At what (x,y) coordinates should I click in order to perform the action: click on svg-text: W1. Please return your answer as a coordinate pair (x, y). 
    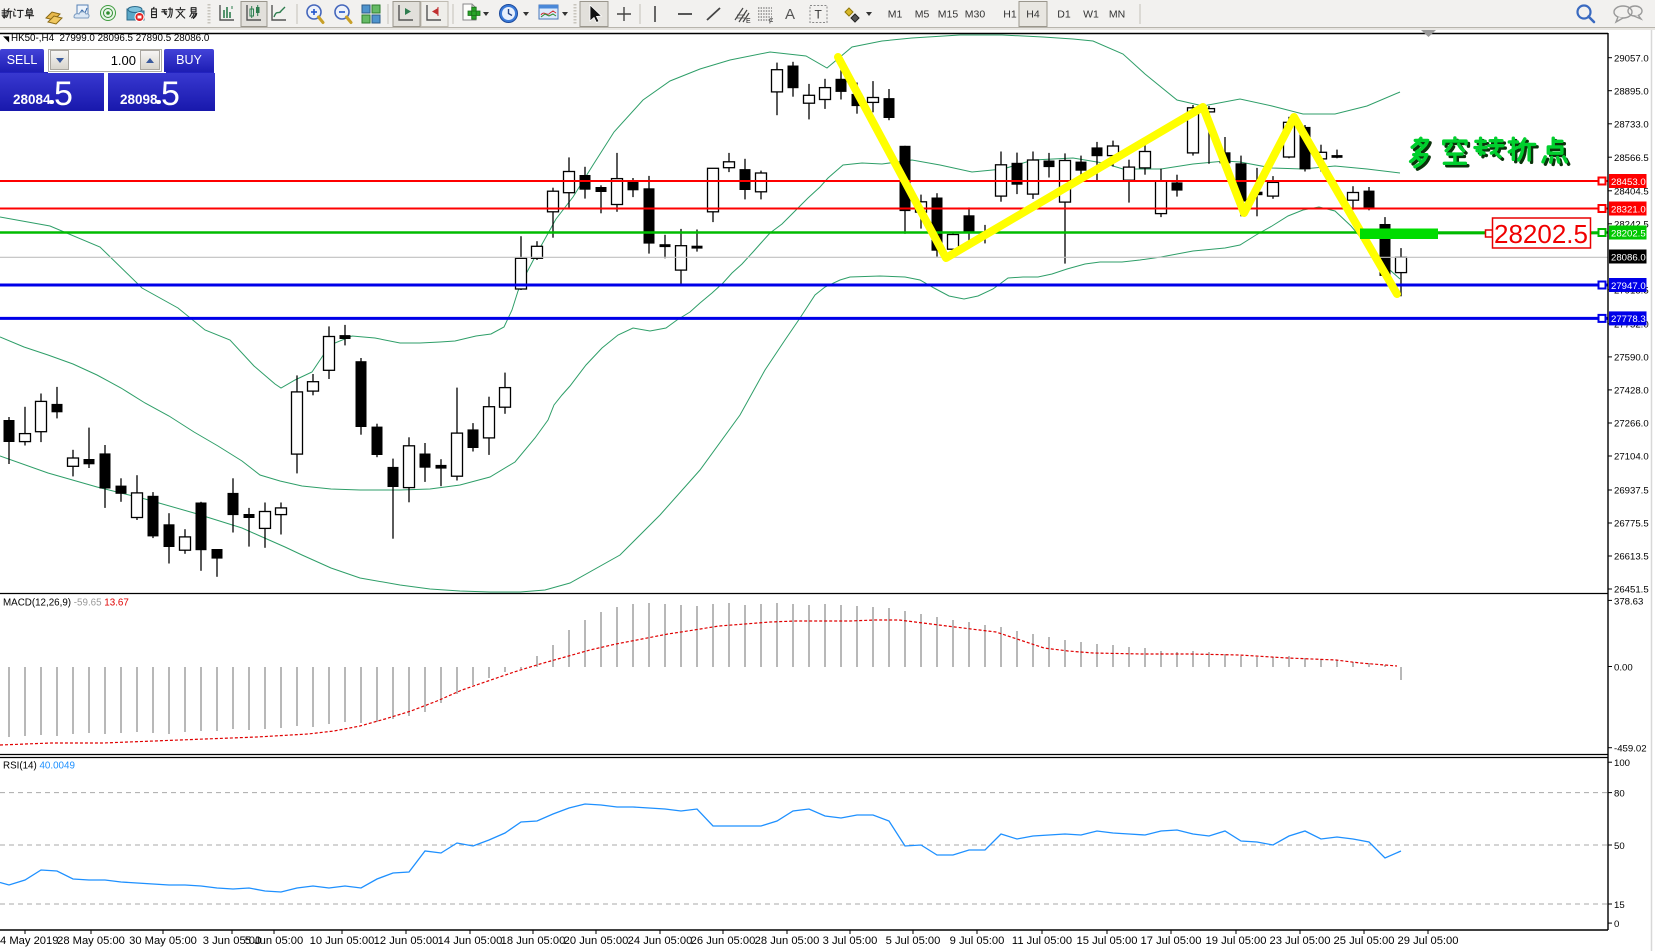
    Looking at the image, I should click on (1091, 15).